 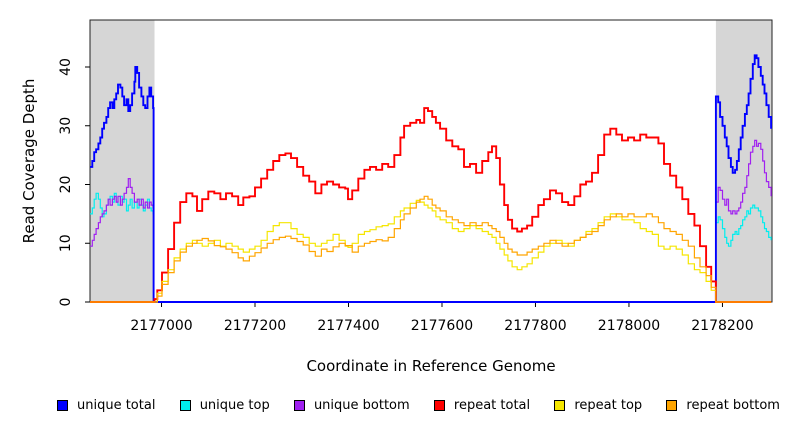 I want to click on legend-label-unique-total: unique total, so click(x=116, y=405).